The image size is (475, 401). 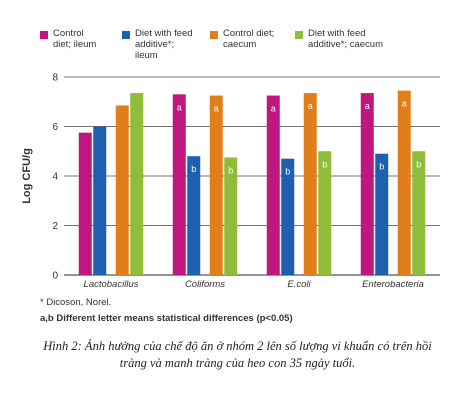 I want to click on y-tick-label: 0, so click(x=55, y=276).